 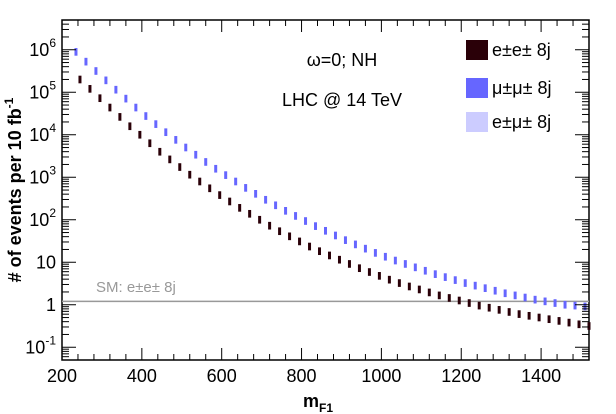 What do you see at coordinates (136, 287) in the screenshot?
I see `sm-label: SM: e±e± 8j` at bounding box center [136, 287].